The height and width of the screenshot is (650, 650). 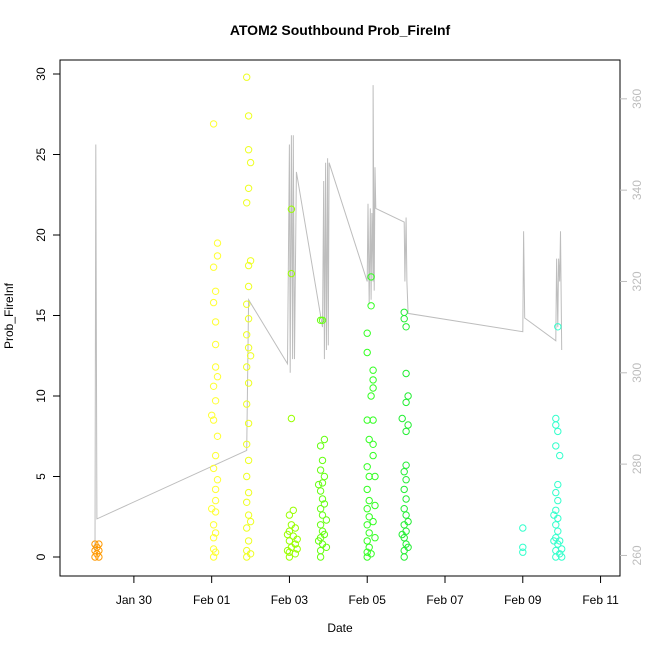 What do you see at coordinates (340, 30) in the screenshot?
I see `chart-title: ATOM2 Southbound Prob_FireInf` at bounding box center [340, 30].